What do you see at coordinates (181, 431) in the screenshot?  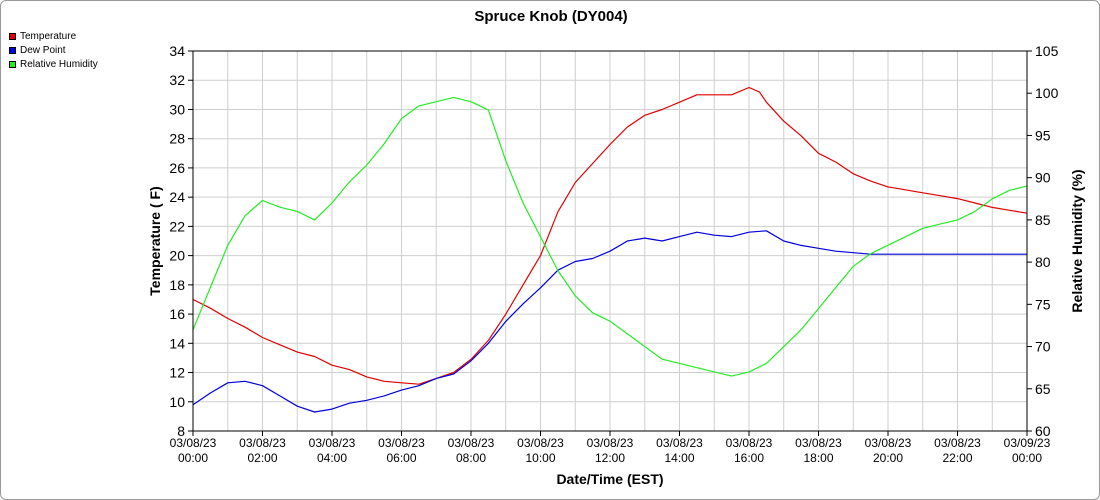 I see `y-left-tick-label: 8` at bounding box center [181, 431].